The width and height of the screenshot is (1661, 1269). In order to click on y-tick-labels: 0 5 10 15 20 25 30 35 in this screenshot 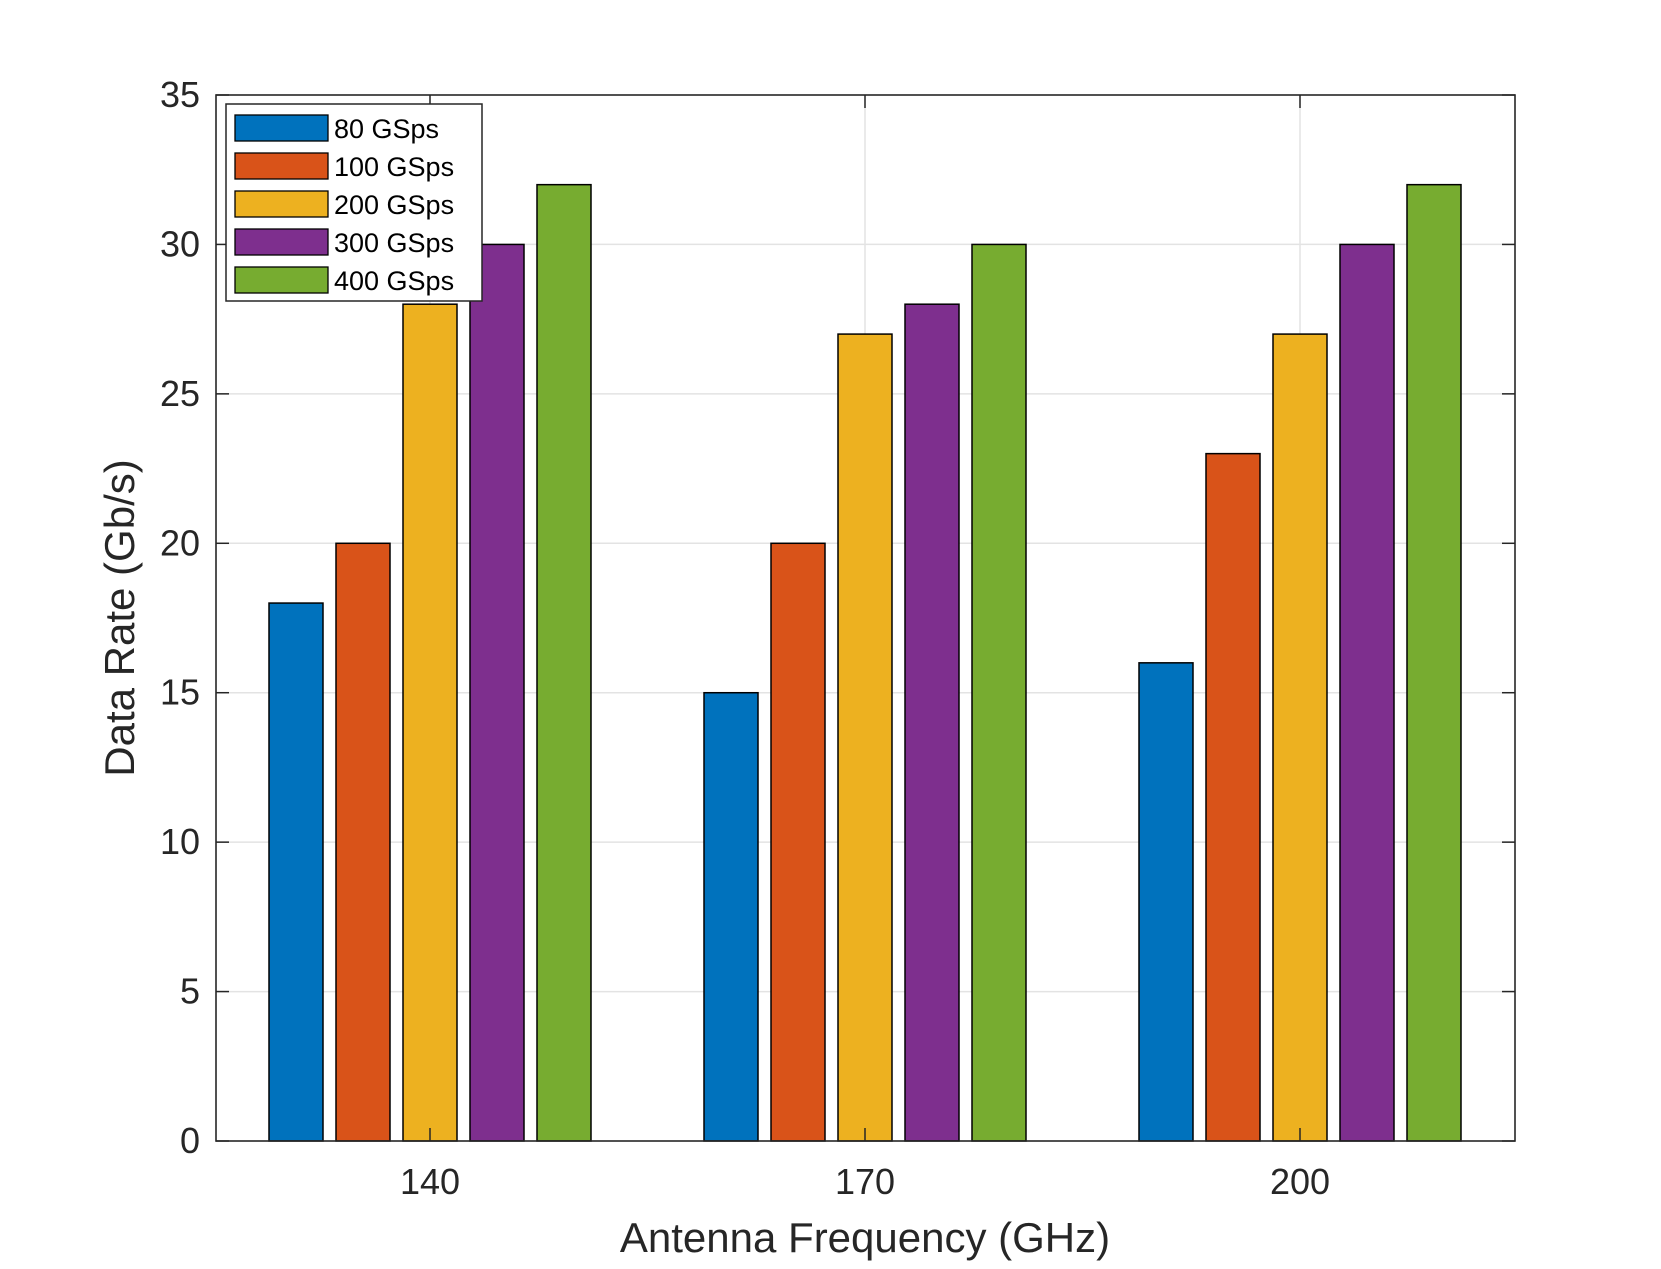, I will do `click(180, 617)`.